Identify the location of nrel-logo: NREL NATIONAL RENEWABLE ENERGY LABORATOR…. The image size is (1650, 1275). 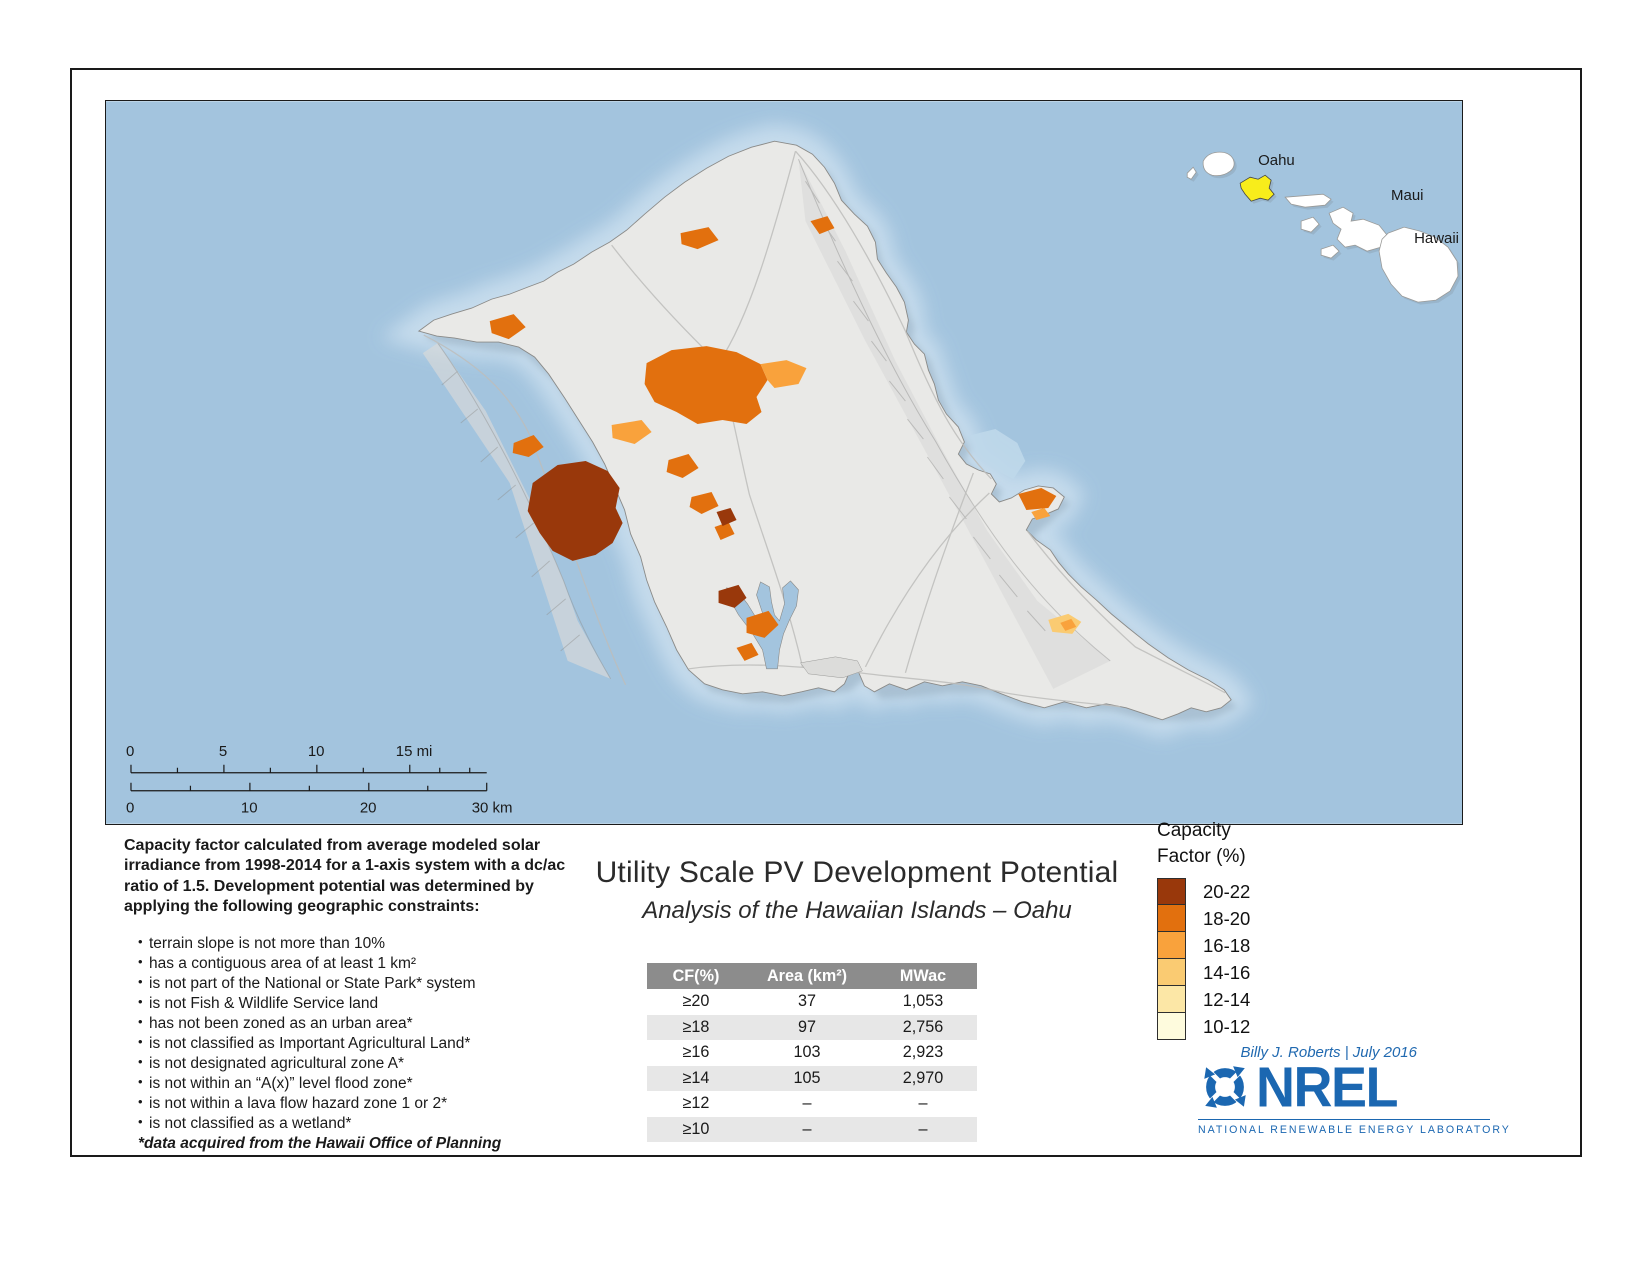
(1353, 1096).